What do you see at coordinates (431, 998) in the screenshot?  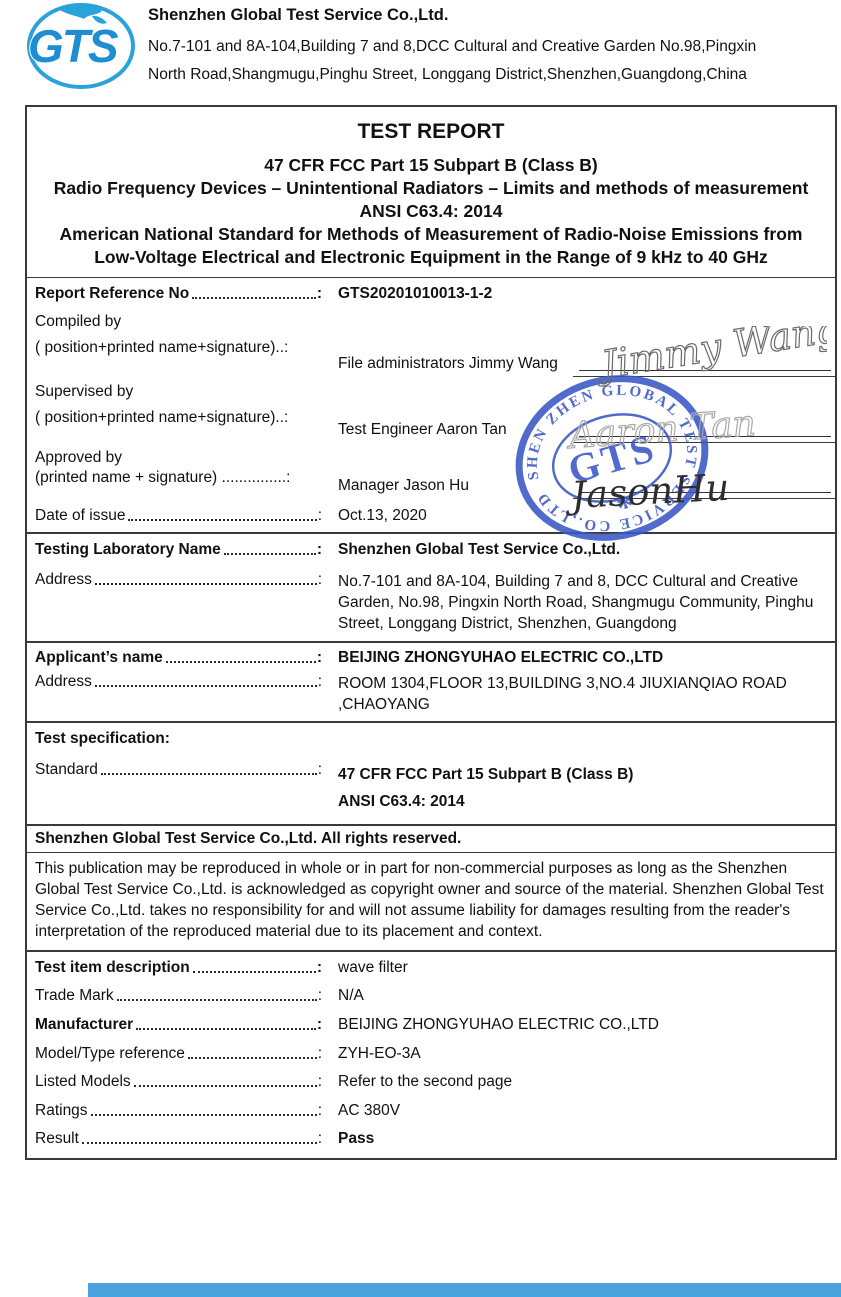 I see `item-row: Trade Mark: N/A` at bounding box center [431, 998].